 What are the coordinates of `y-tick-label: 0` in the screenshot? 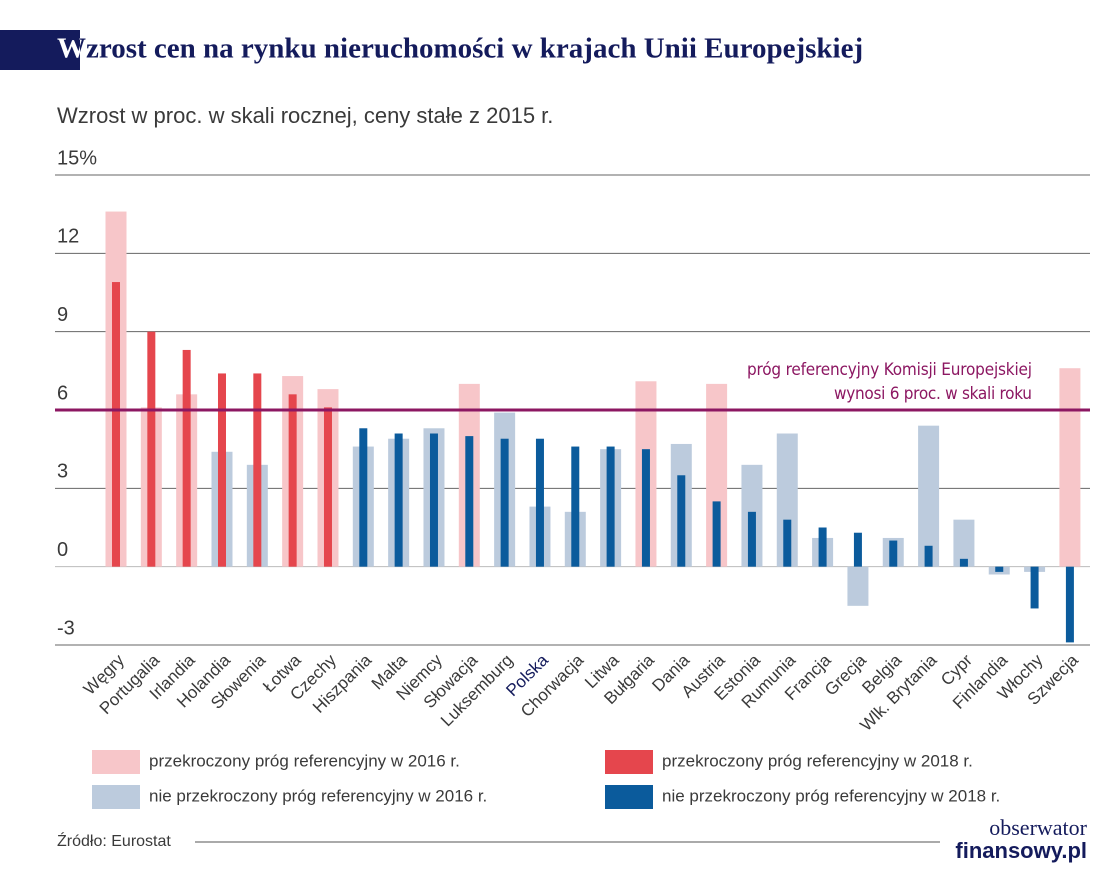 It's located at (62, 550).